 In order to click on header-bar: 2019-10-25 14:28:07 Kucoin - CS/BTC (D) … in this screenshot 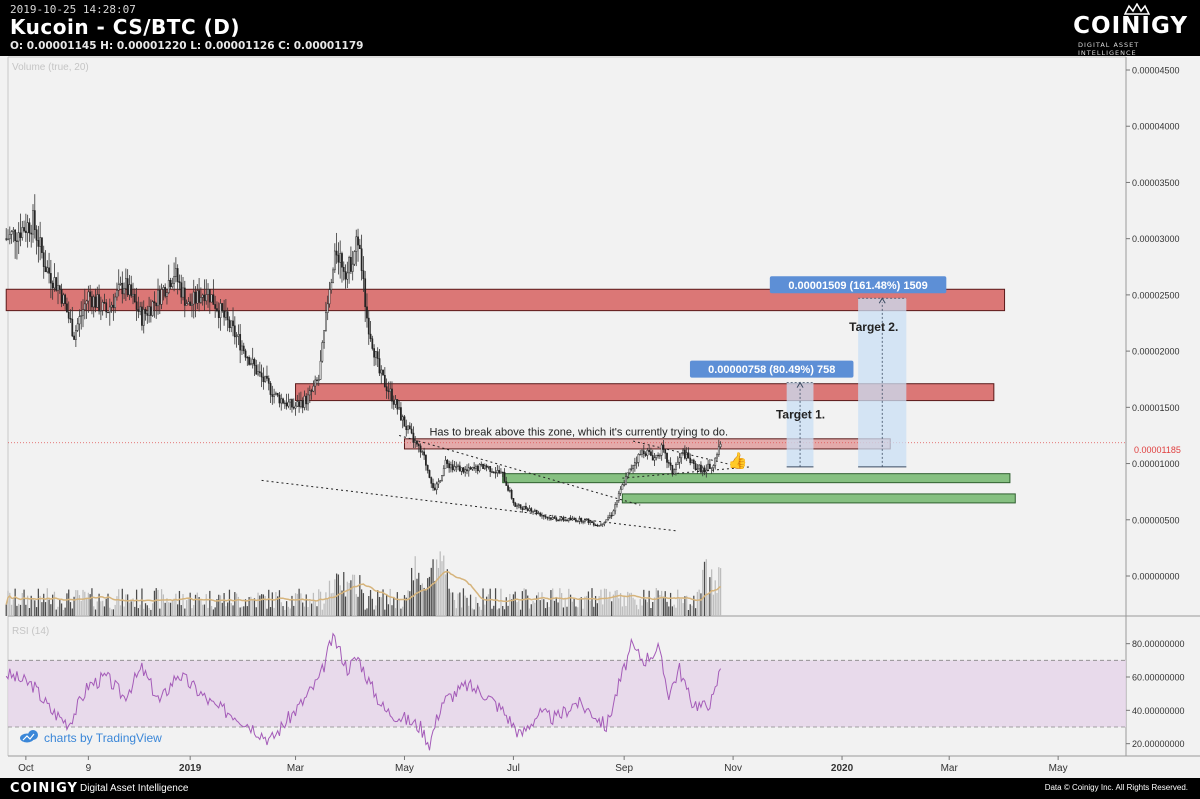, I will do `click(600, 28)`.